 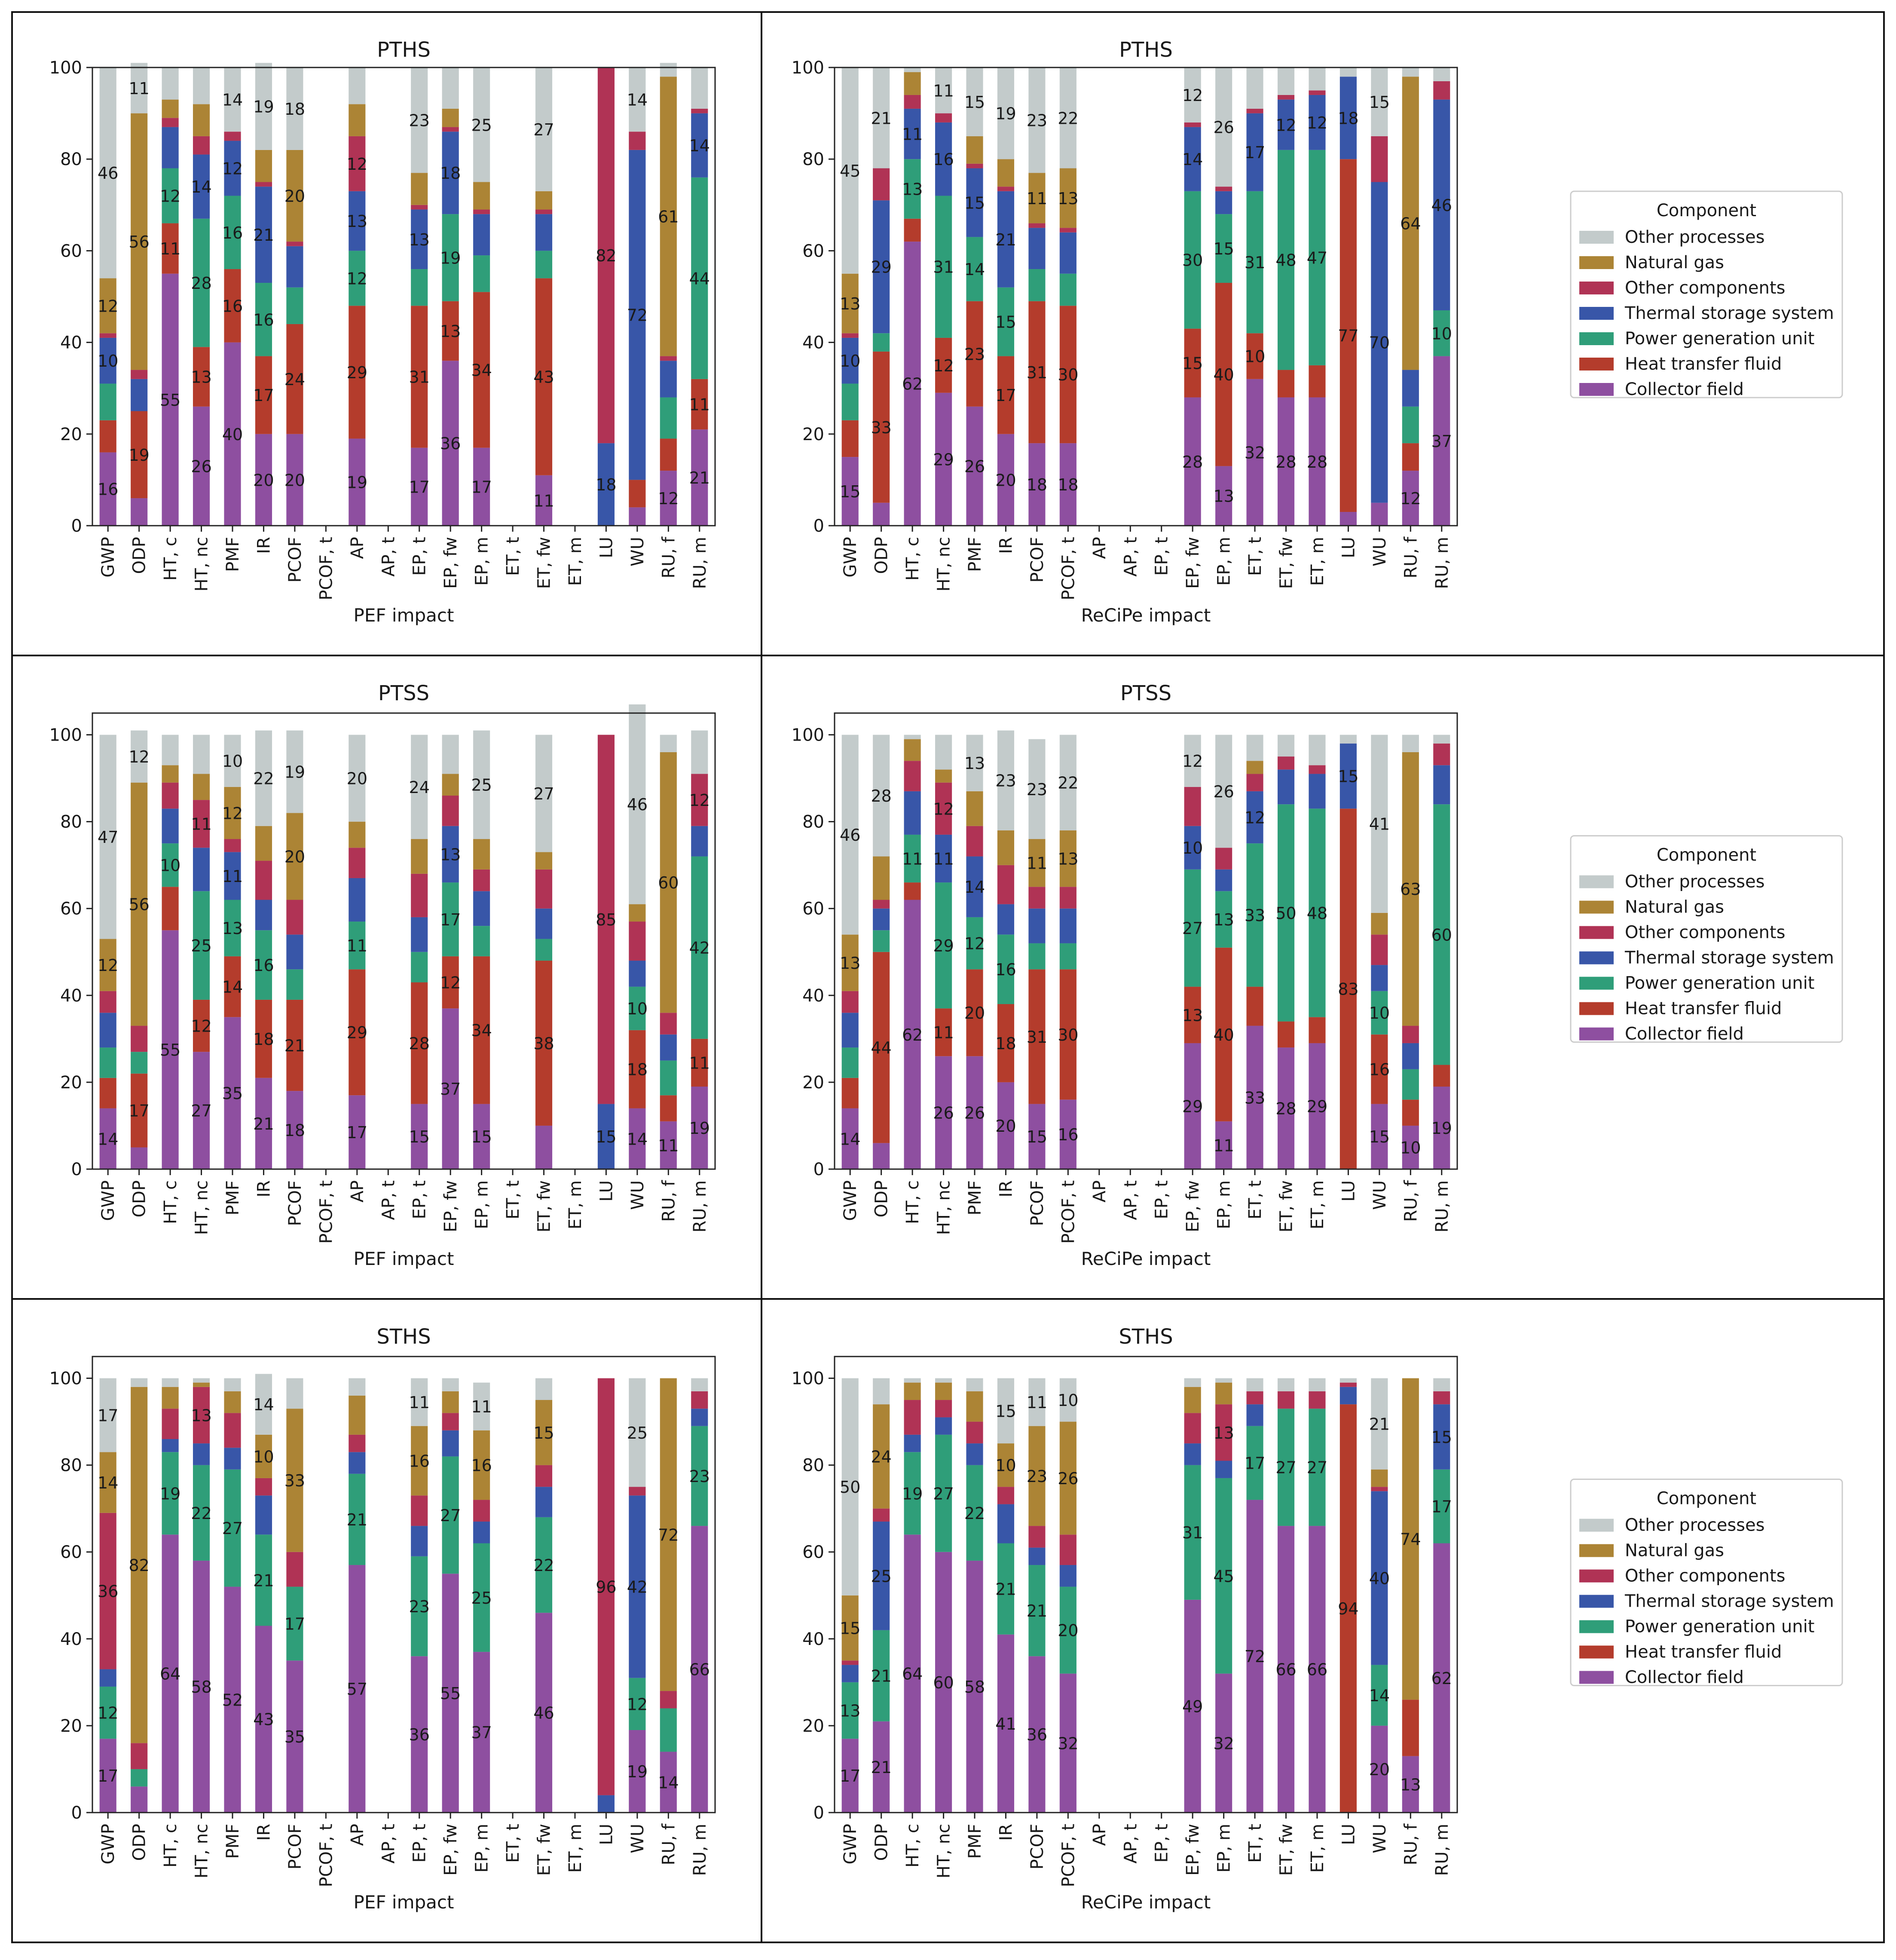 What do you see at coordinates (1411, 72) in the screenshot?
I see `bar-segment-ru-f-other-processes` at bounding box center [1411, 72].